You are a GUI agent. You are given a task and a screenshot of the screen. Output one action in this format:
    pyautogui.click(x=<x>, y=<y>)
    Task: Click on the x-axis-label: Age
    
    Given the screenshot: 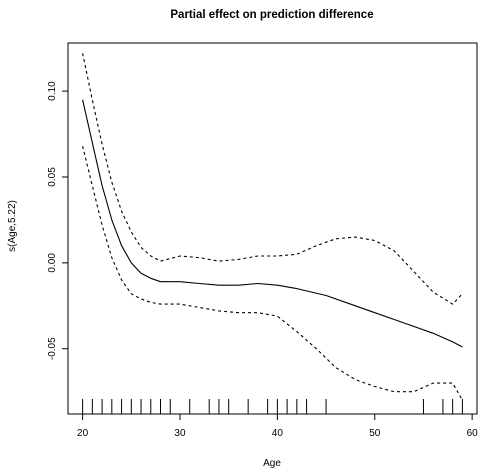 What is the action you would take?
    pyautogui.click(x=272, y=463)
    